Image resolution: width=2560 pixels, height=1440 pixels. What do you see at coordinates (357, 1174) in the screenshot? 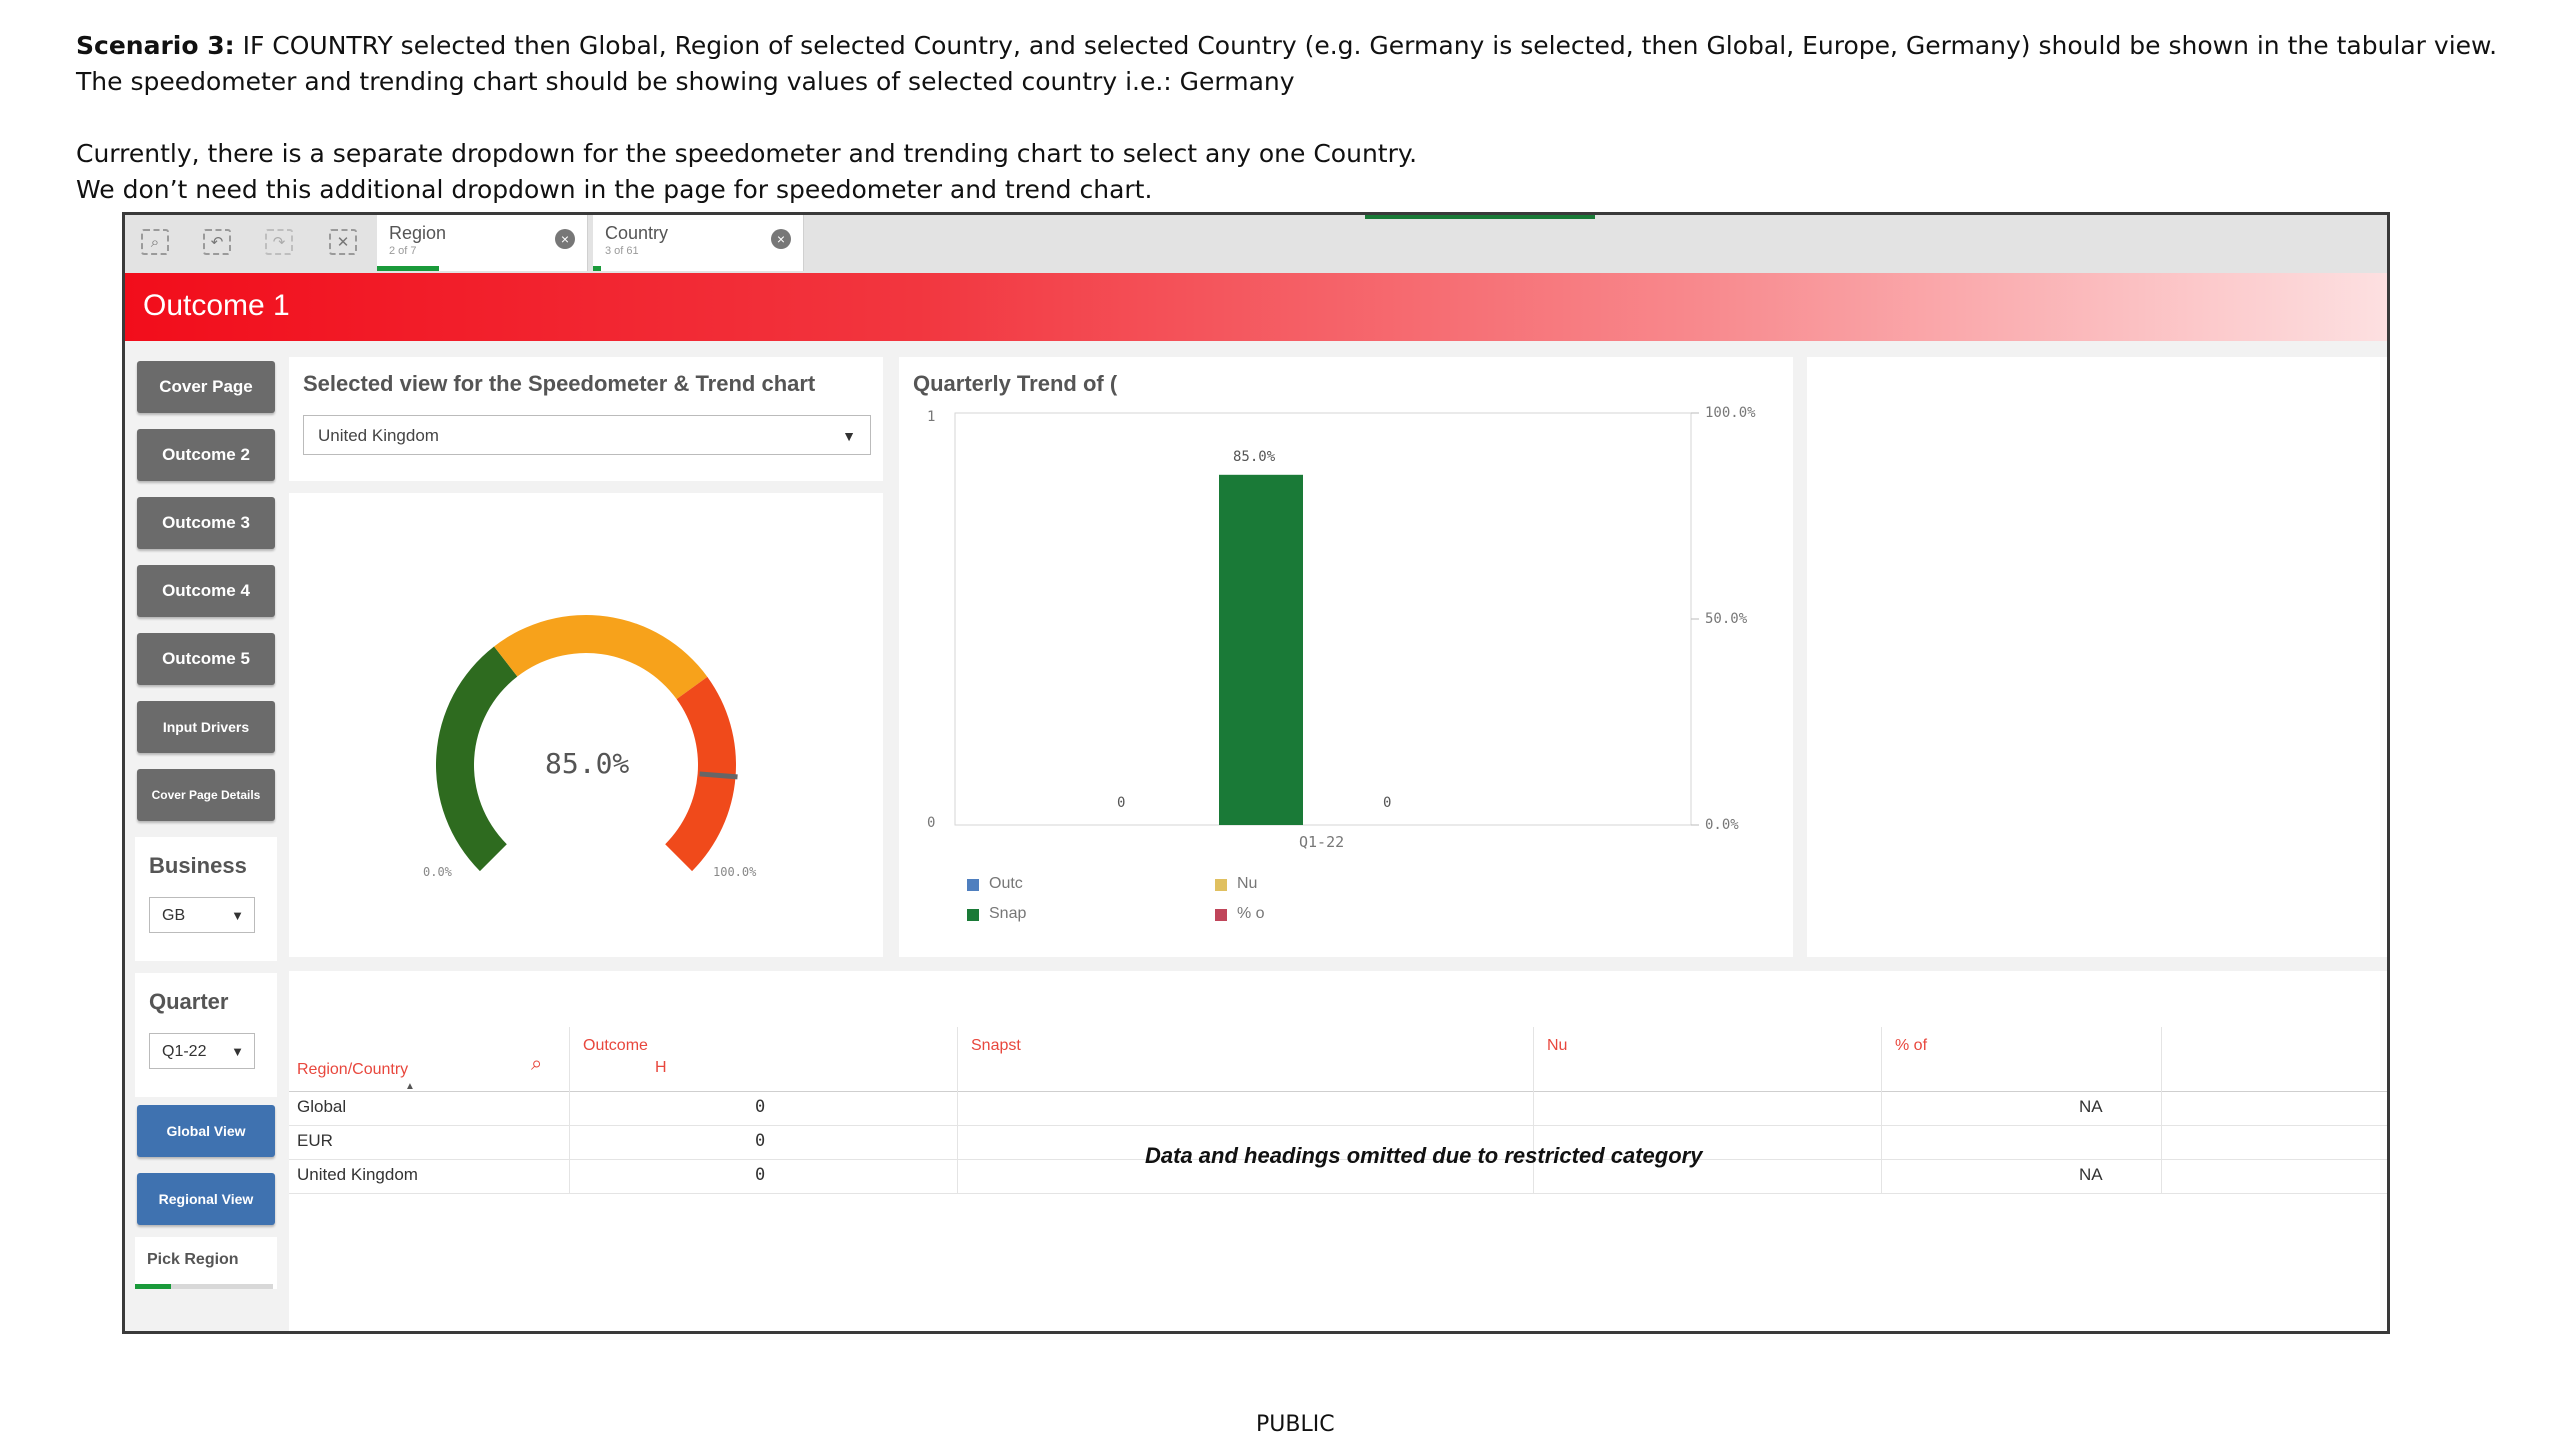
I see `row-region: United Kingdom` at bounding box center [357, 1174].